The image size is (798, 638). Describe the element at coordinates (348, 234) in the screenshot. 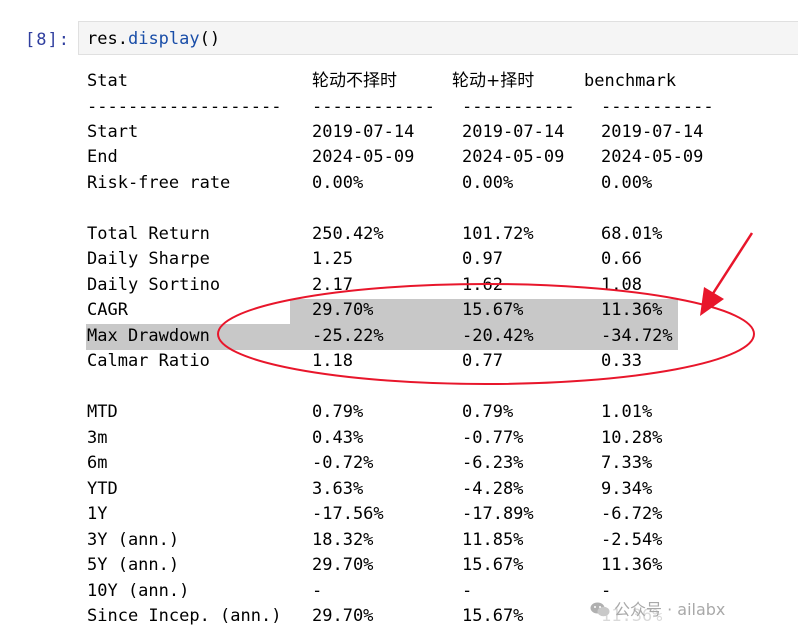

I see `row-value: 250.42%` at that location.